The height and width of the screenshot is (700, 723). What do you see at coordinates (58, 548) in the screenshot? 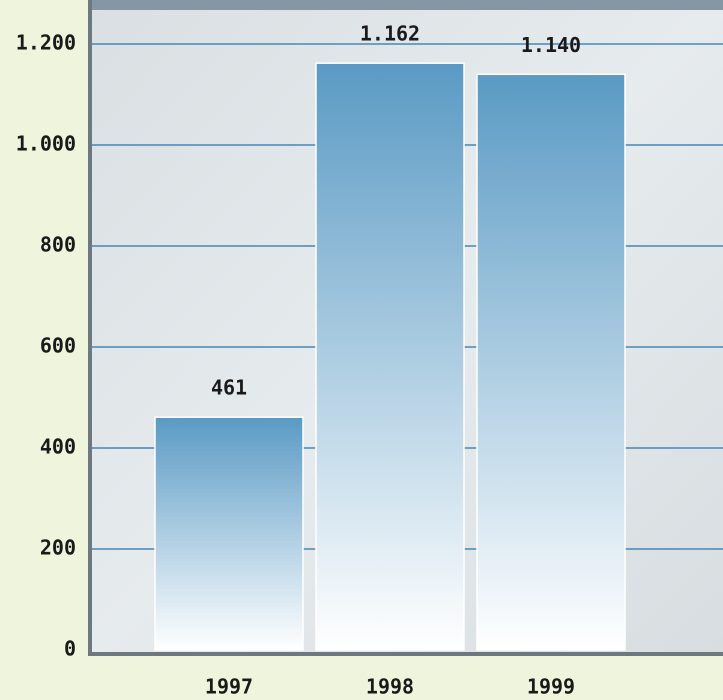
I see `y-tick-label: 200` at bounding box center [58, 548].